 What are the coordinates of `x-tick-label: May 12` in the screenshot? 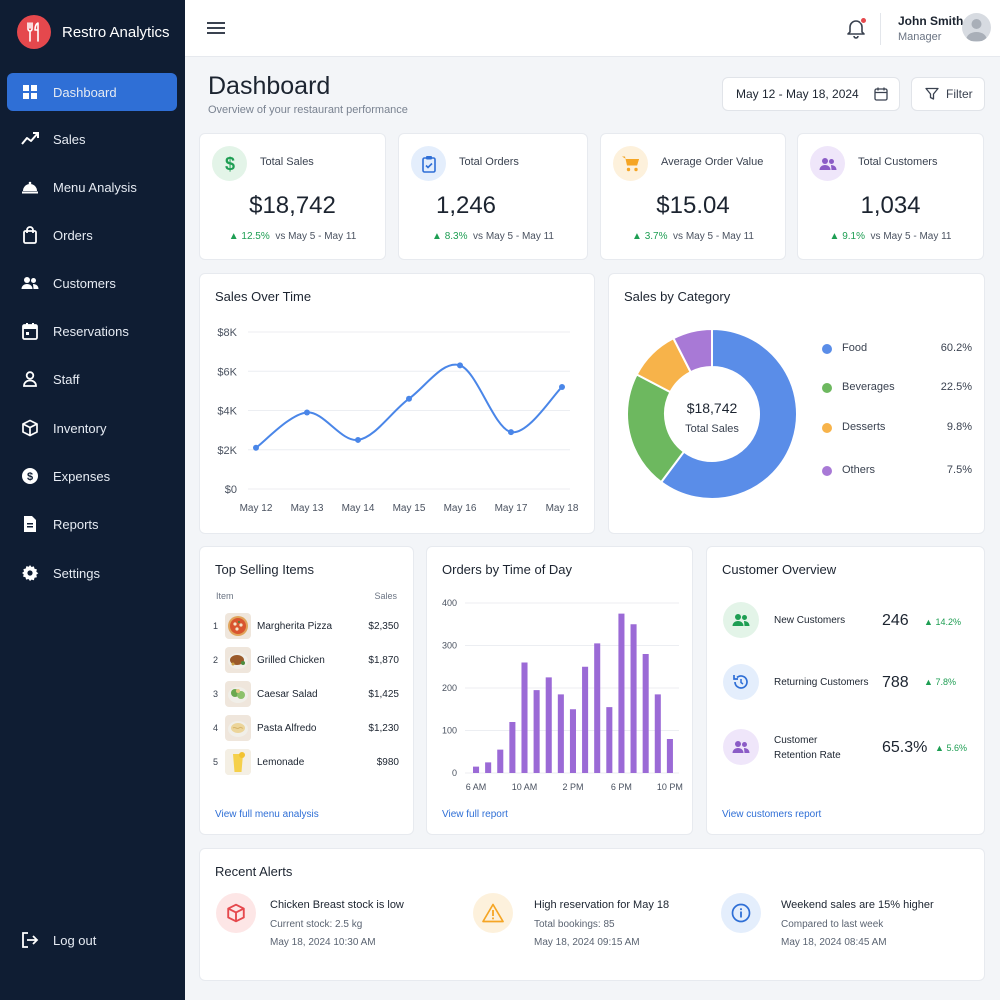 It's located at (256, 508).